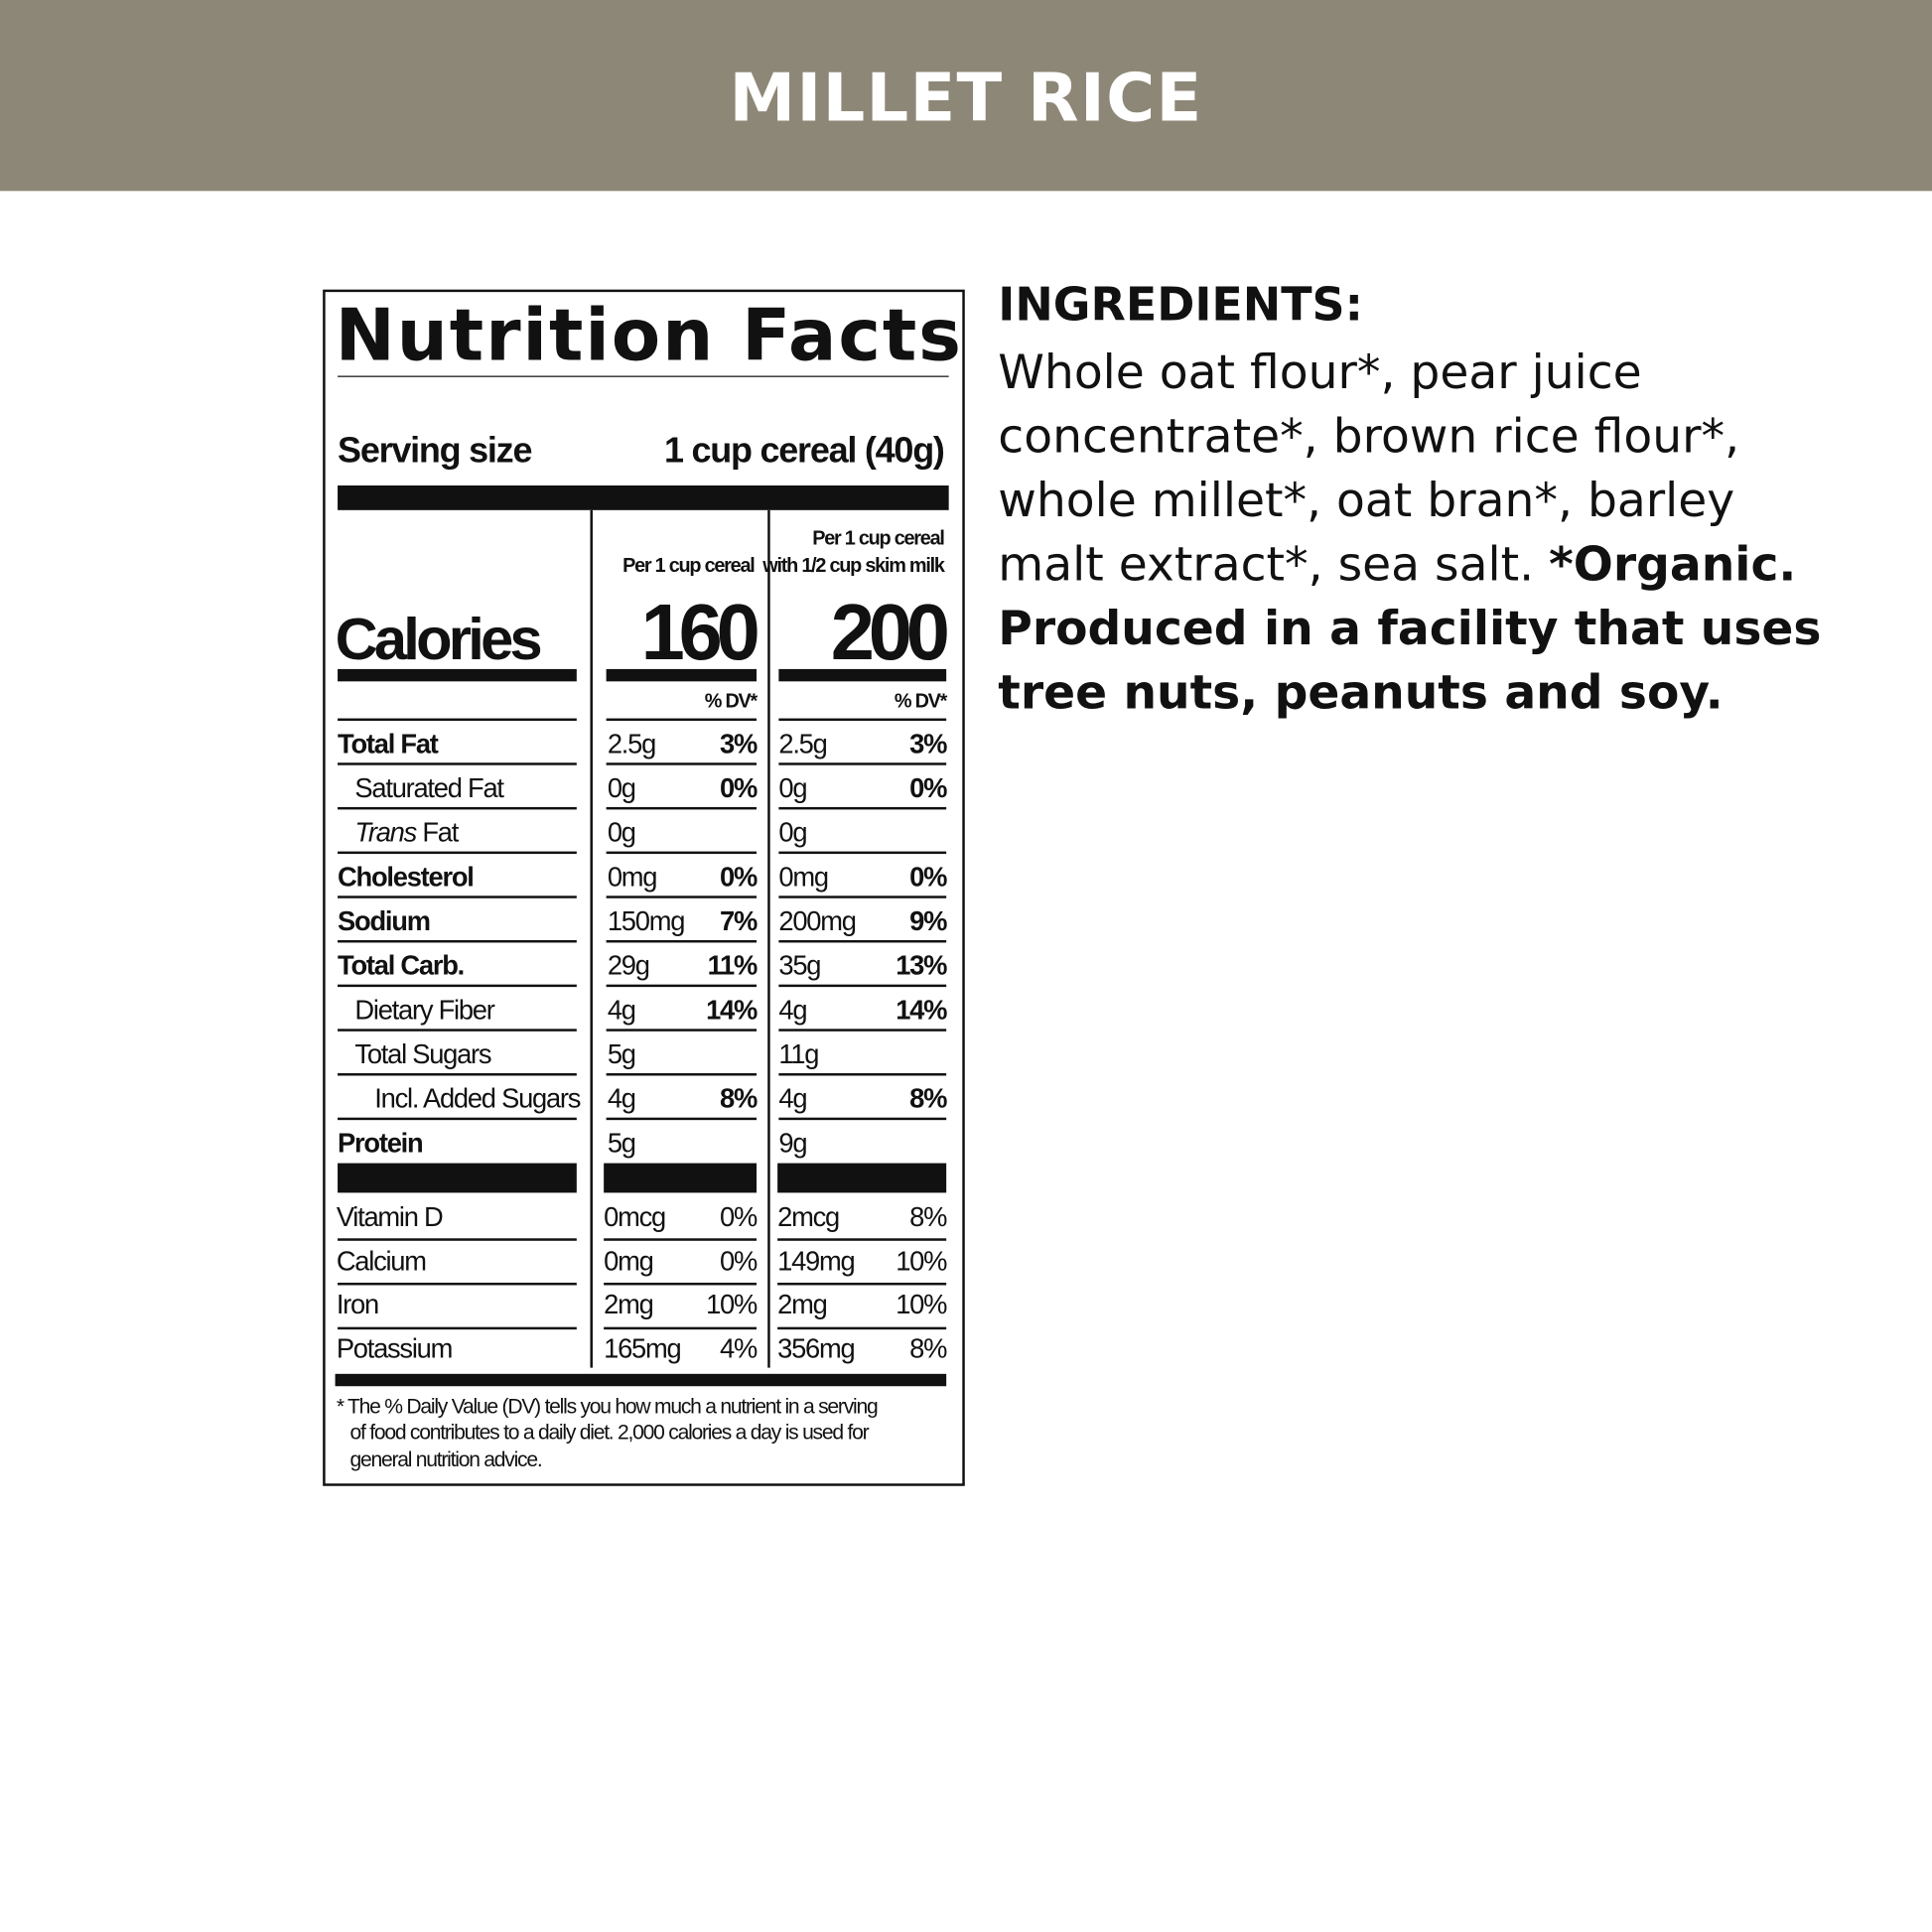 This screenshot has height=1932, width=1932. I want to click on dv-col2: 0%, so click(928, 788).